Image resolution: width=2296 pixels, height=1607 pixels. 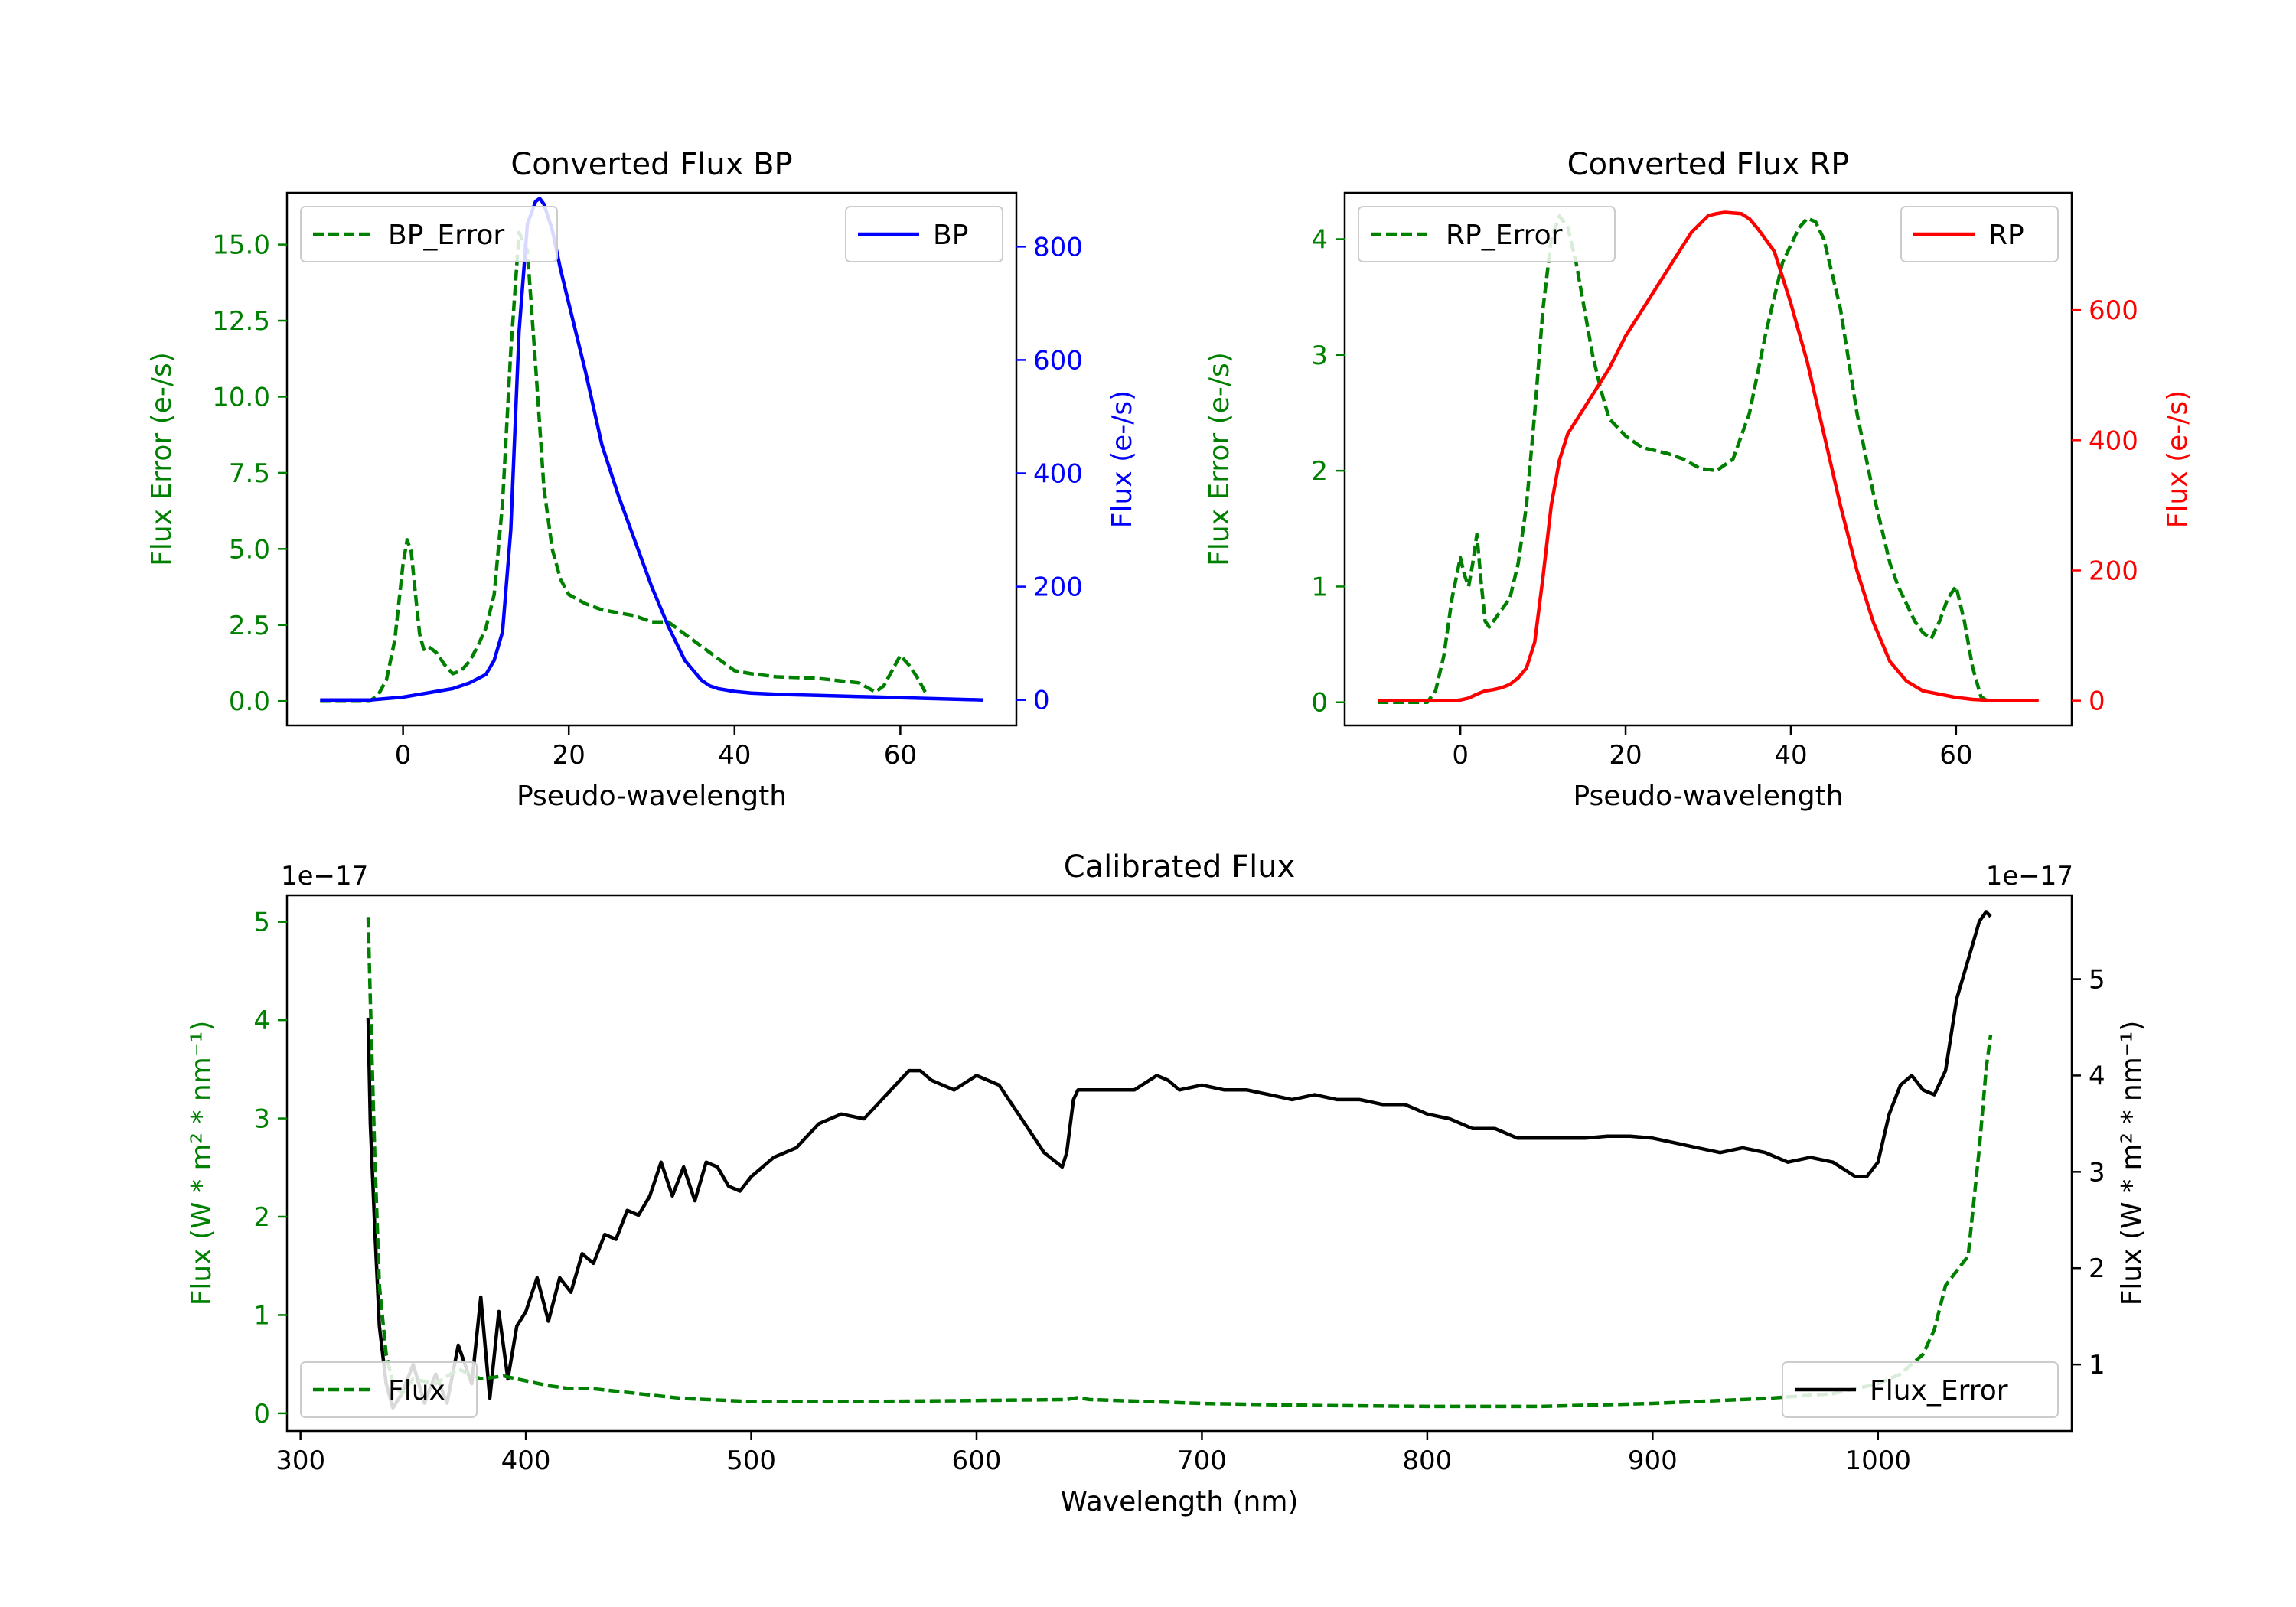 What do you see at coordinates (1653, 1461) in the screenshot?
I see `x-tick-label: 900` at bounding box center [1653, 1461].